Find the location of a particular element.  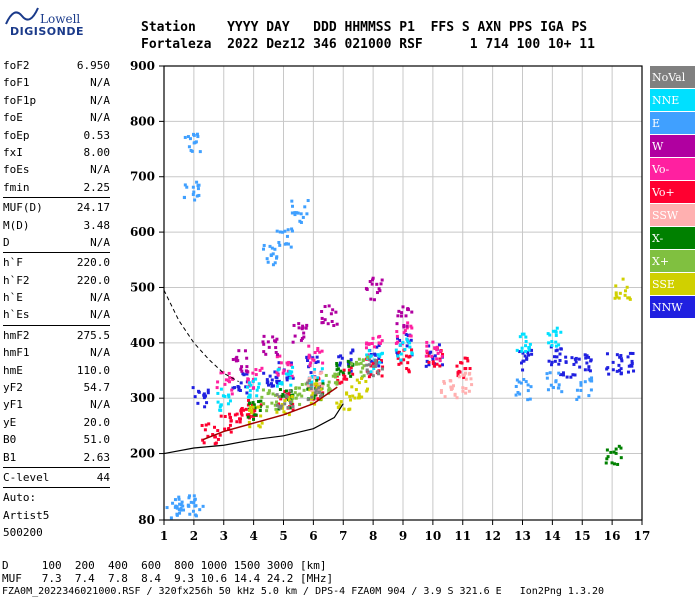

param-name: M(D) is located at coordinates (16, 225).